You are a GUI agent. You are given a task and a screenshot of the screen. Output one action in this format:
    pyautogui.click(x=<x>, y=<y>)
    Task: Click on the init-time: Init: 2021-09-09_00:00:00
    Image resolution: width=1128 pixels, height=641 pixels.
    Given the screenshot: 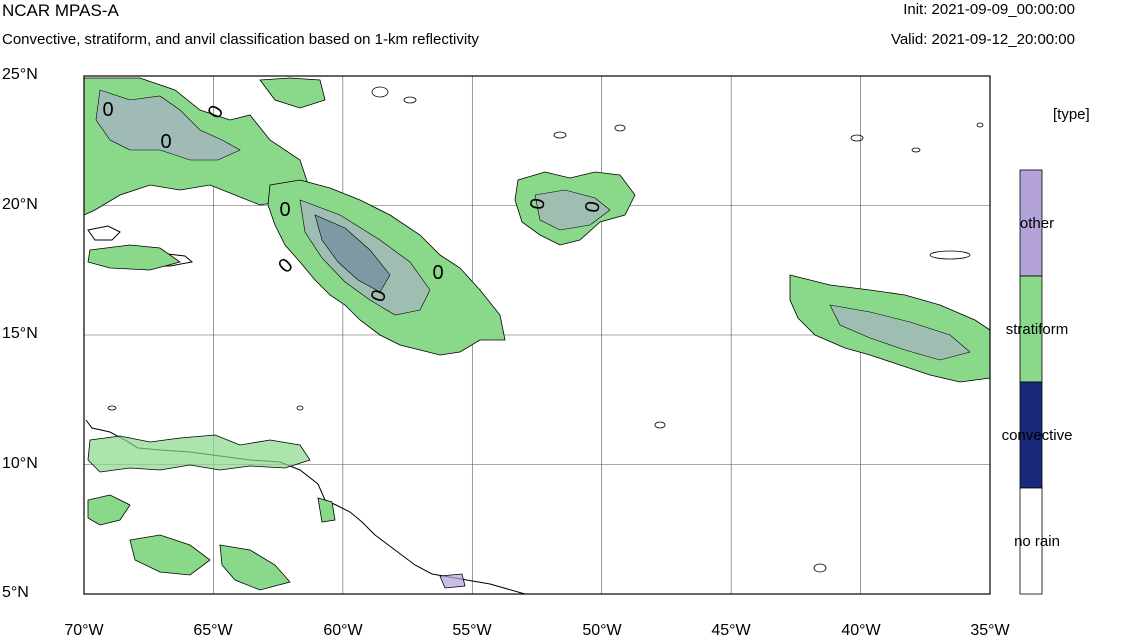 What is the action you would take?
    pyautogui.click(x=989, y=9)
    